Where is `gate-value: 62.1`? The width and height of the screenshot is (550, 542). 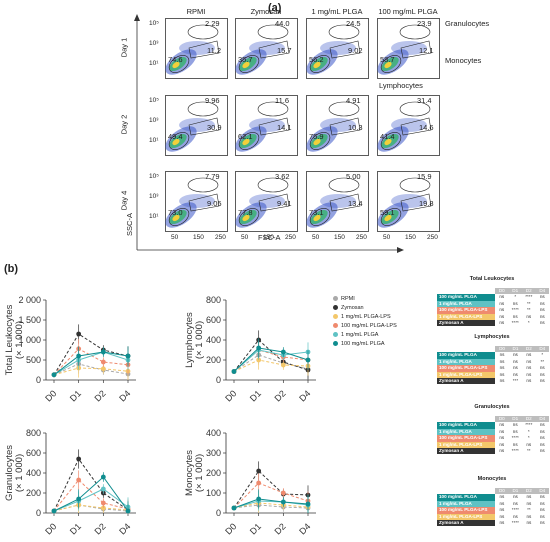
gate-value: 62.1 is located at coordinates (245, 136).